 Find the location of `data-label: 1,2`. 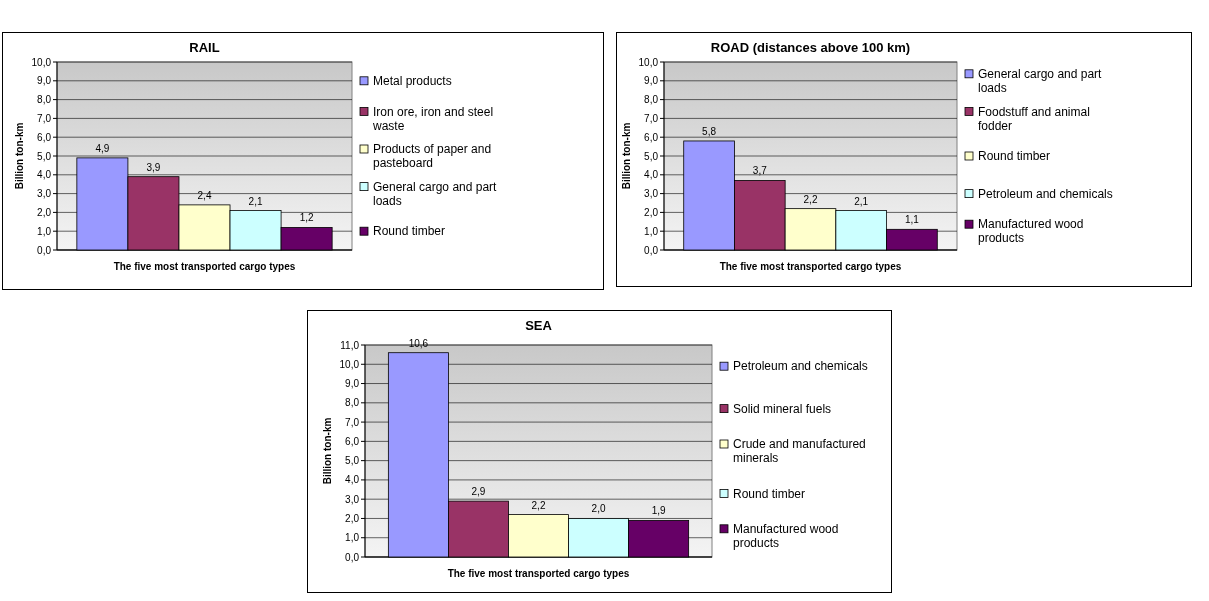

data-label: 1,2 is located at coordinates (306, 218).